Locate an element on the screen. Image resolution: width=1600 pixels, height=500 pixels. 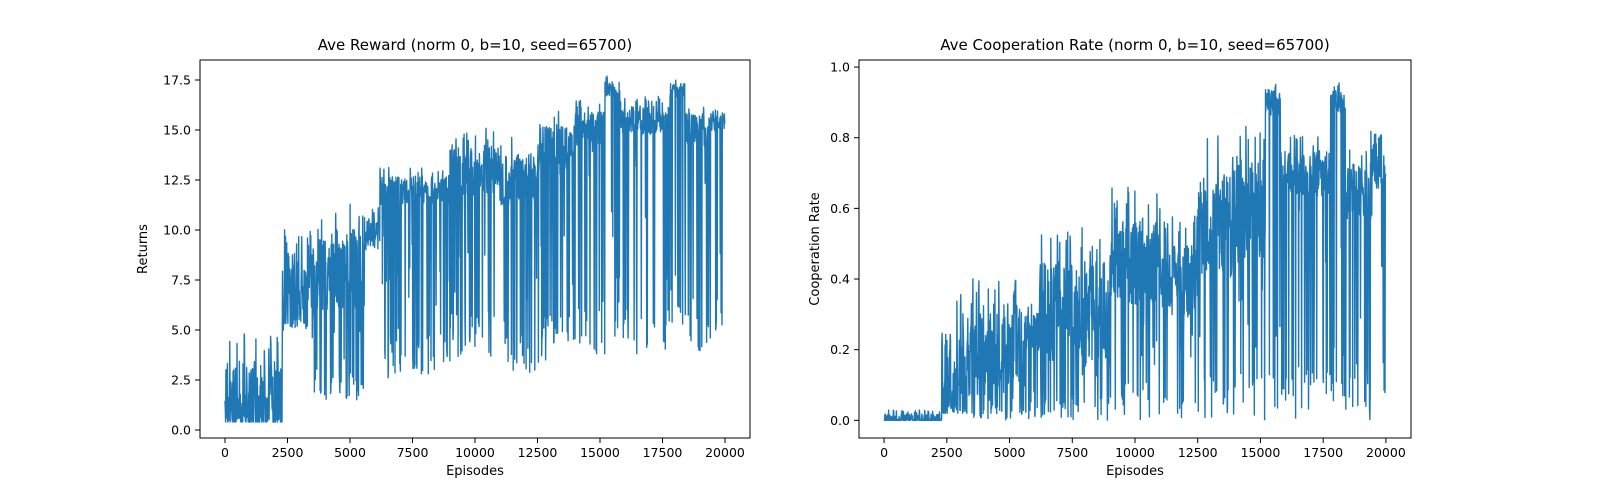
chart-title: Ave Reward (norm 0, b=10, seed=65700) is located at coordinates (475, 45).